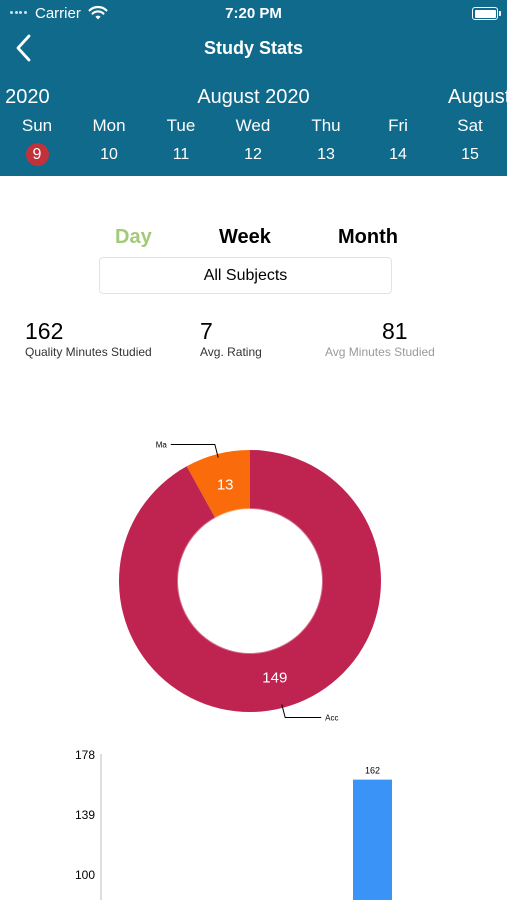 The height and width of the screenshot is (900, 507). I want to click on carrier-label: Carrier, so click(58, 13).